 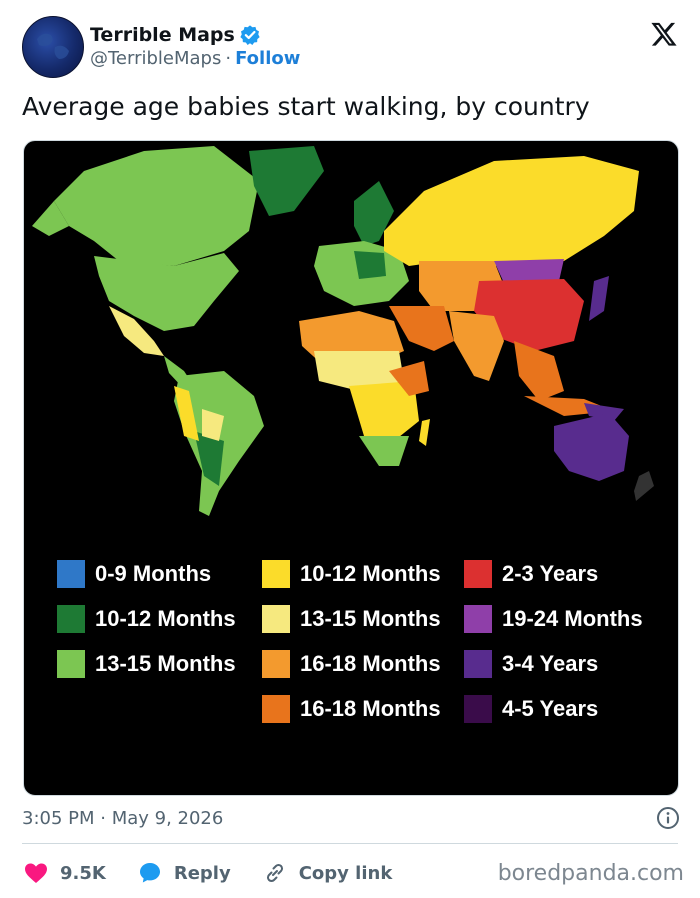 I want to click on region-madagascar, so click(x=424, y=432).